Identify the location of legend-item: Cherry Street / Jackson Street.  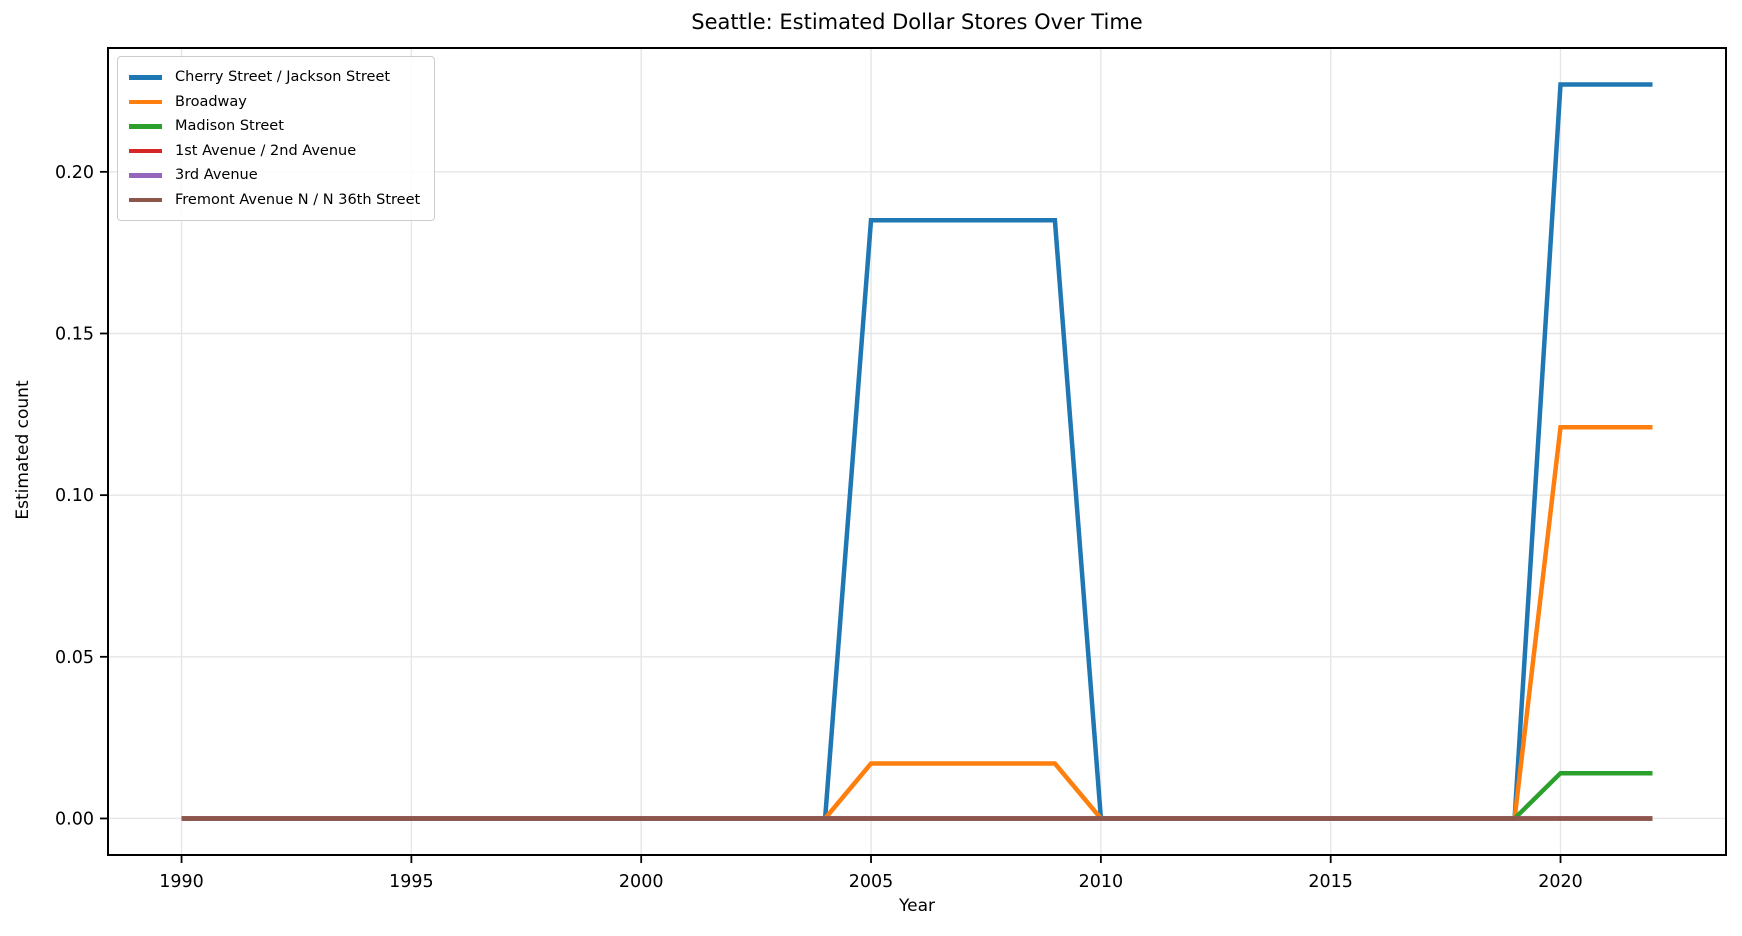
(274, 77).